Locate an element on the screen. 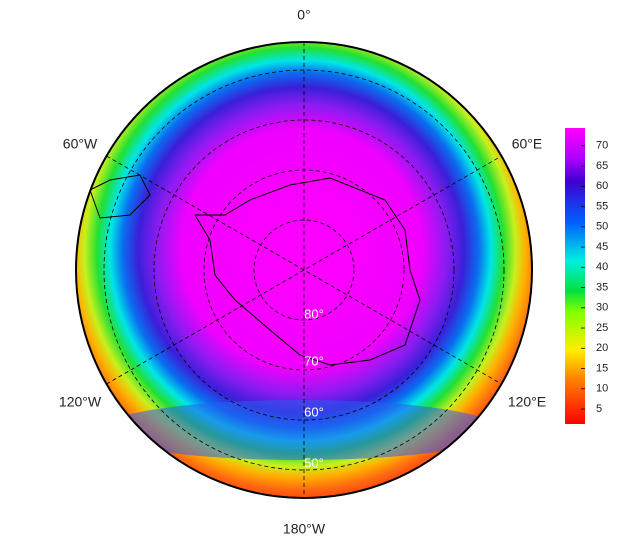  longitude-label: 120°E is located at coordinates (527, 402).